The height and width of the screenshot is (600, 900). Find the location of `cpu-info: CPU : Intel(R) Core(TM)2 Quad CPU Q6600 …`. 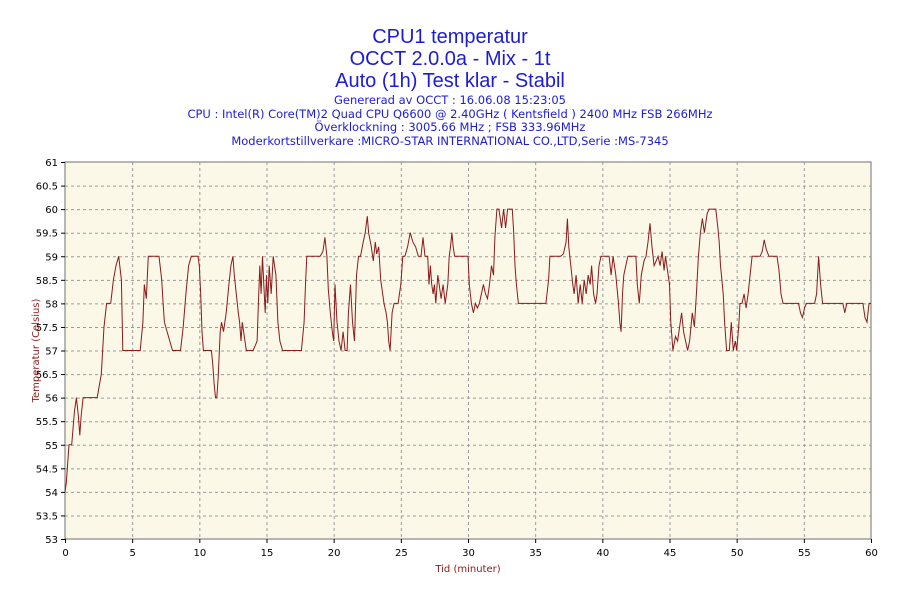

cpu-info: CPU : Intel(R) Core(TM)2 Quad CPU Q6600 … is located at coordinates (450, 113).